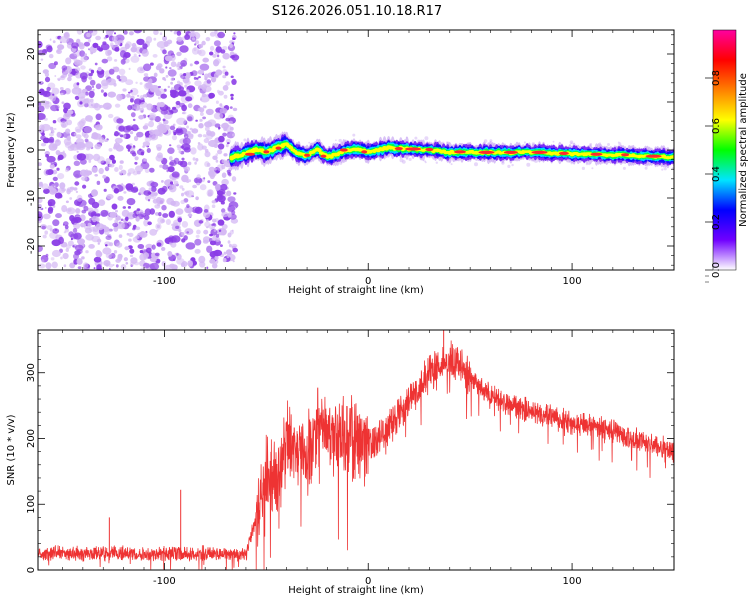  Describe the element at coordinates (31, 150) in the screenshot. I see `spectrogram-y-tick-label: 0` at that location.